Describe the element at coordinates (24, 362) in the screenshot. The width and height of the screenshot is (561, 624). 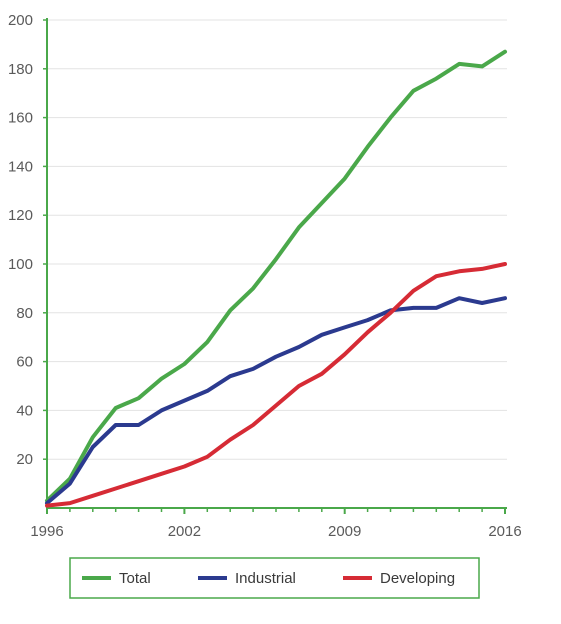
I see `y-tick-label: 60` at that location.